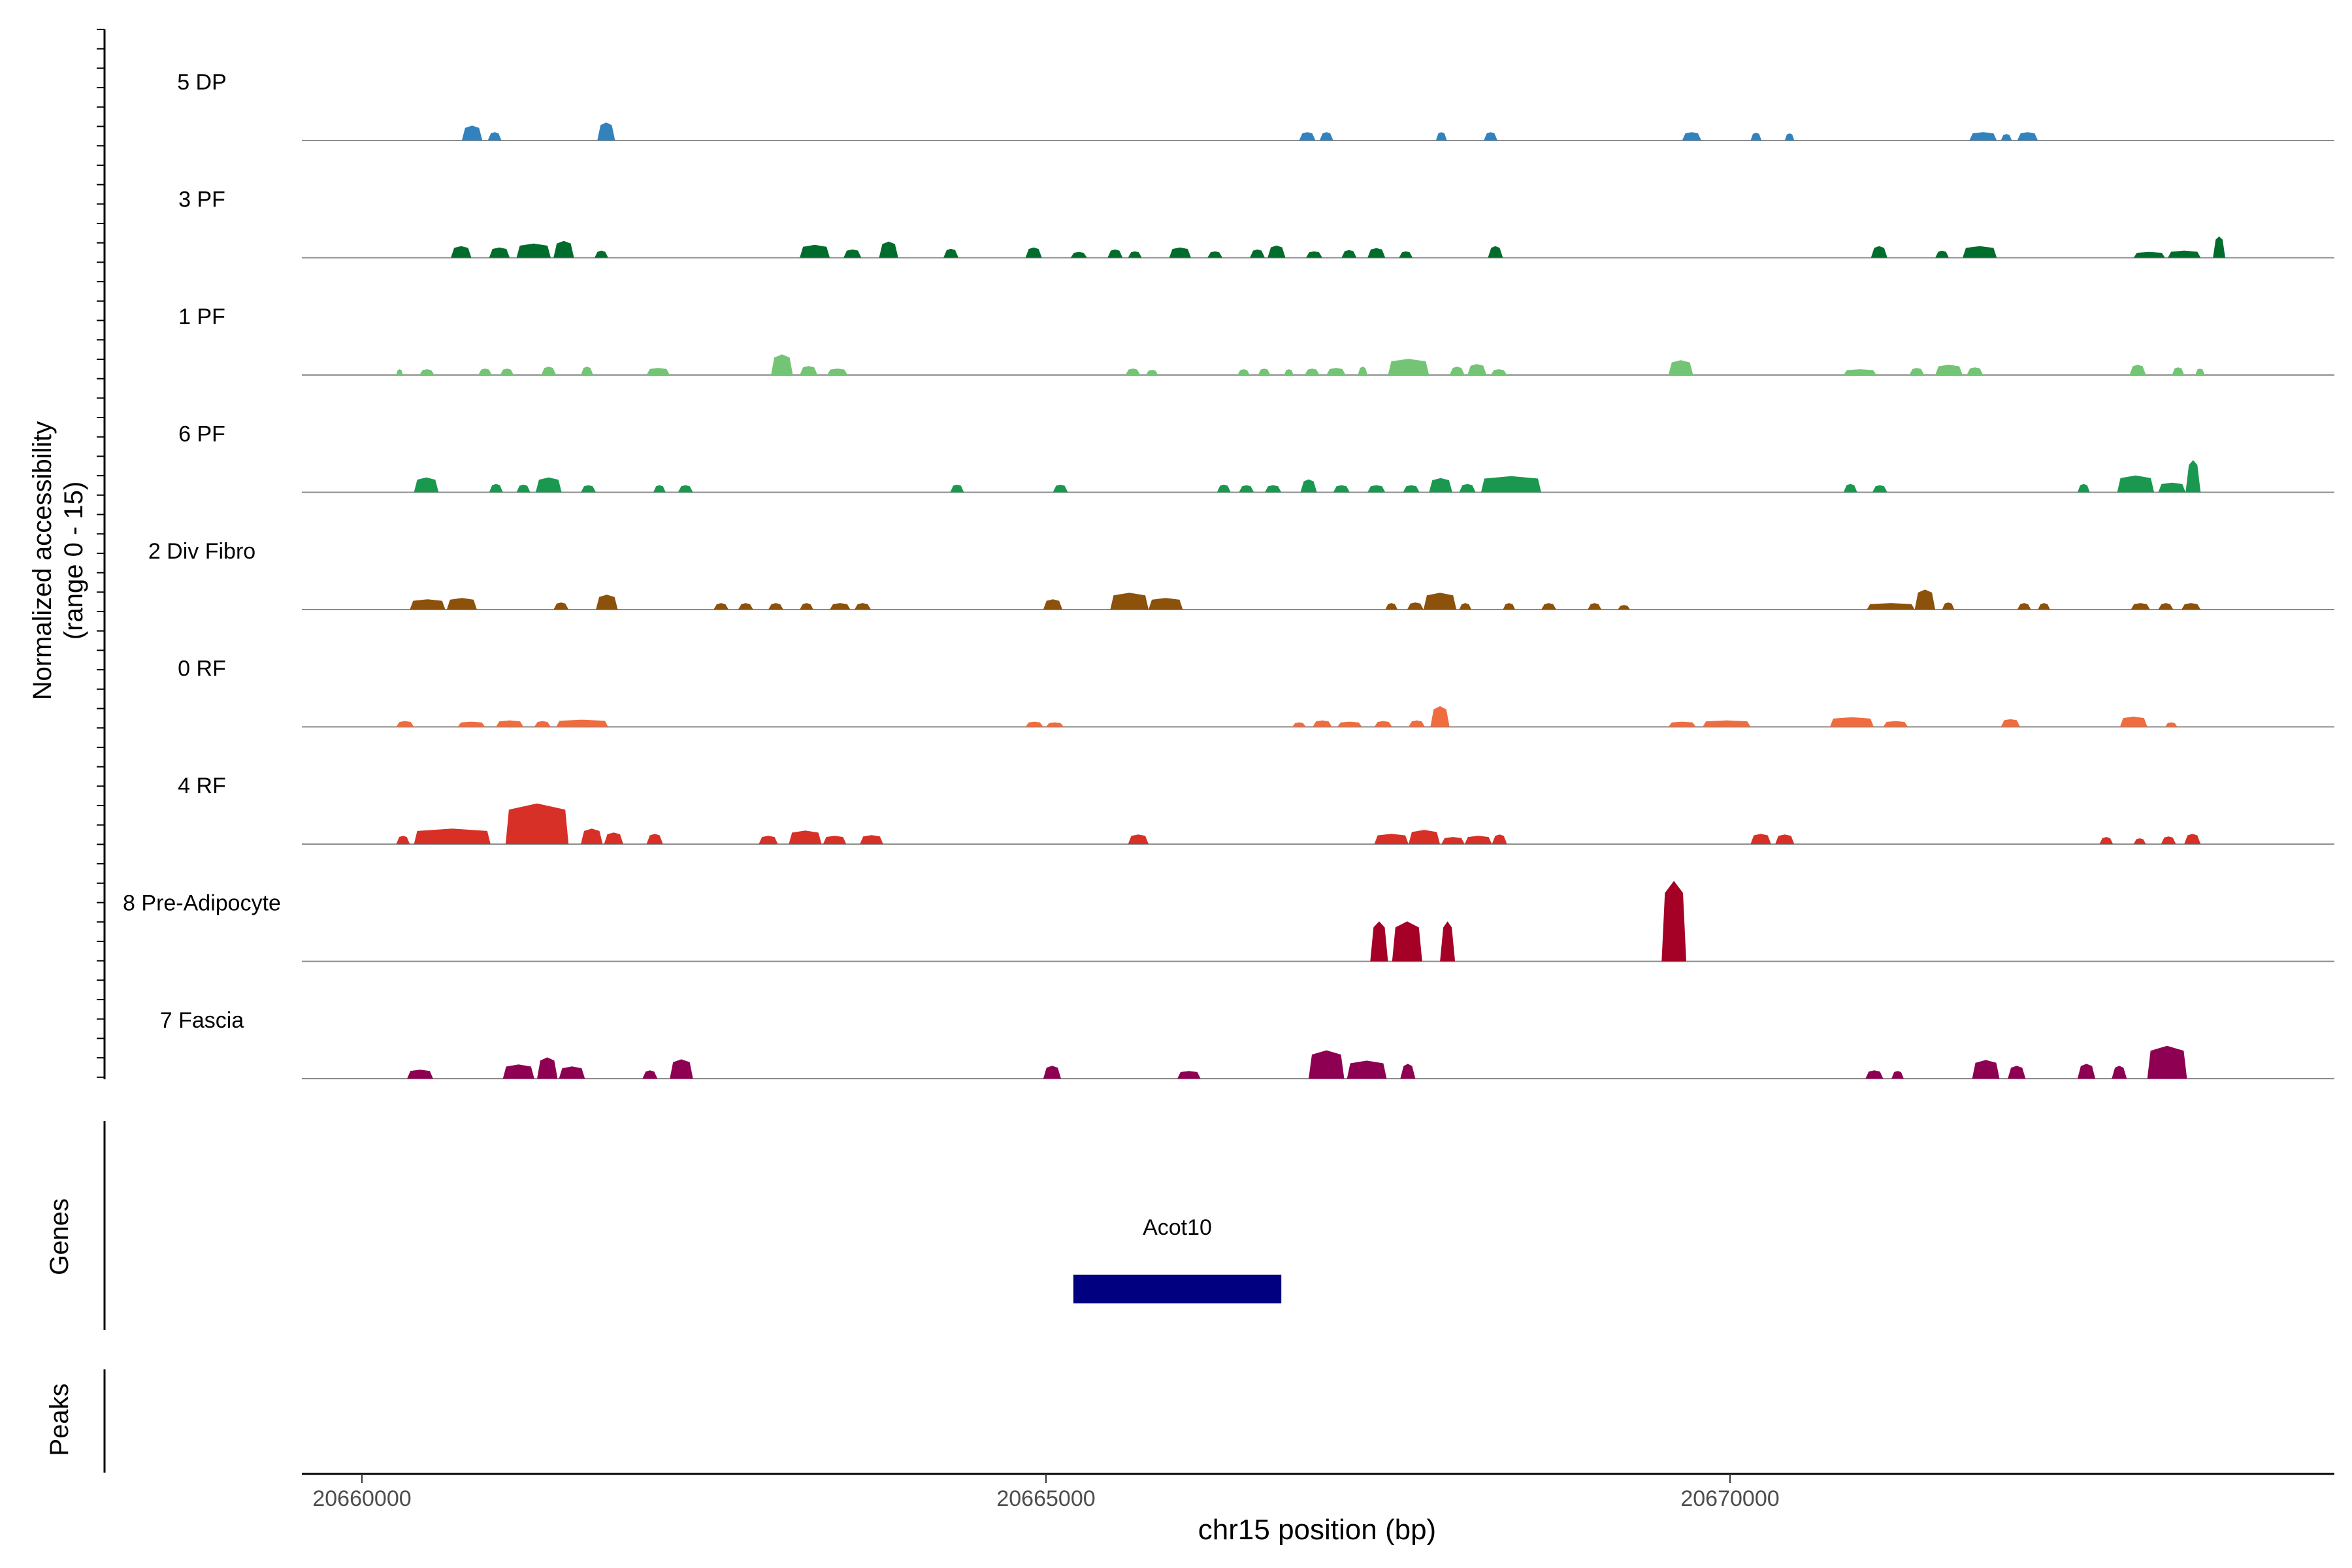  What do you see at coordinates (201, 200) in the screenshot?
I see `track-label: 3 PF` at bounding box center [201, 200].